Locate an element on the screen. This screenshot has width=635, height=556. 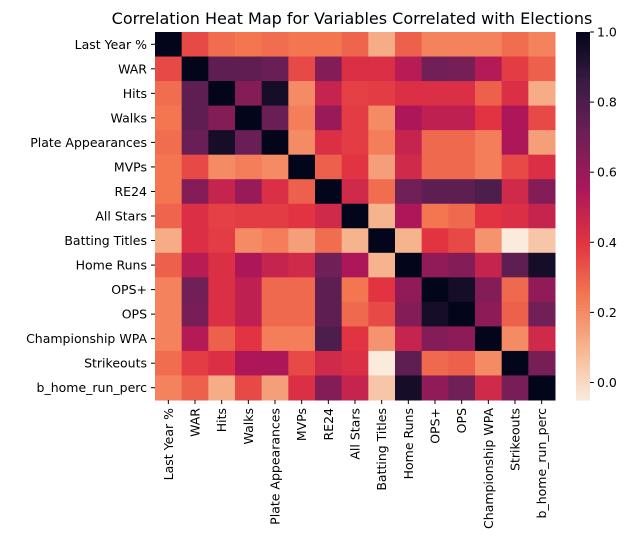
y-tick-label: MVPs is located at coordinates (130, 166).